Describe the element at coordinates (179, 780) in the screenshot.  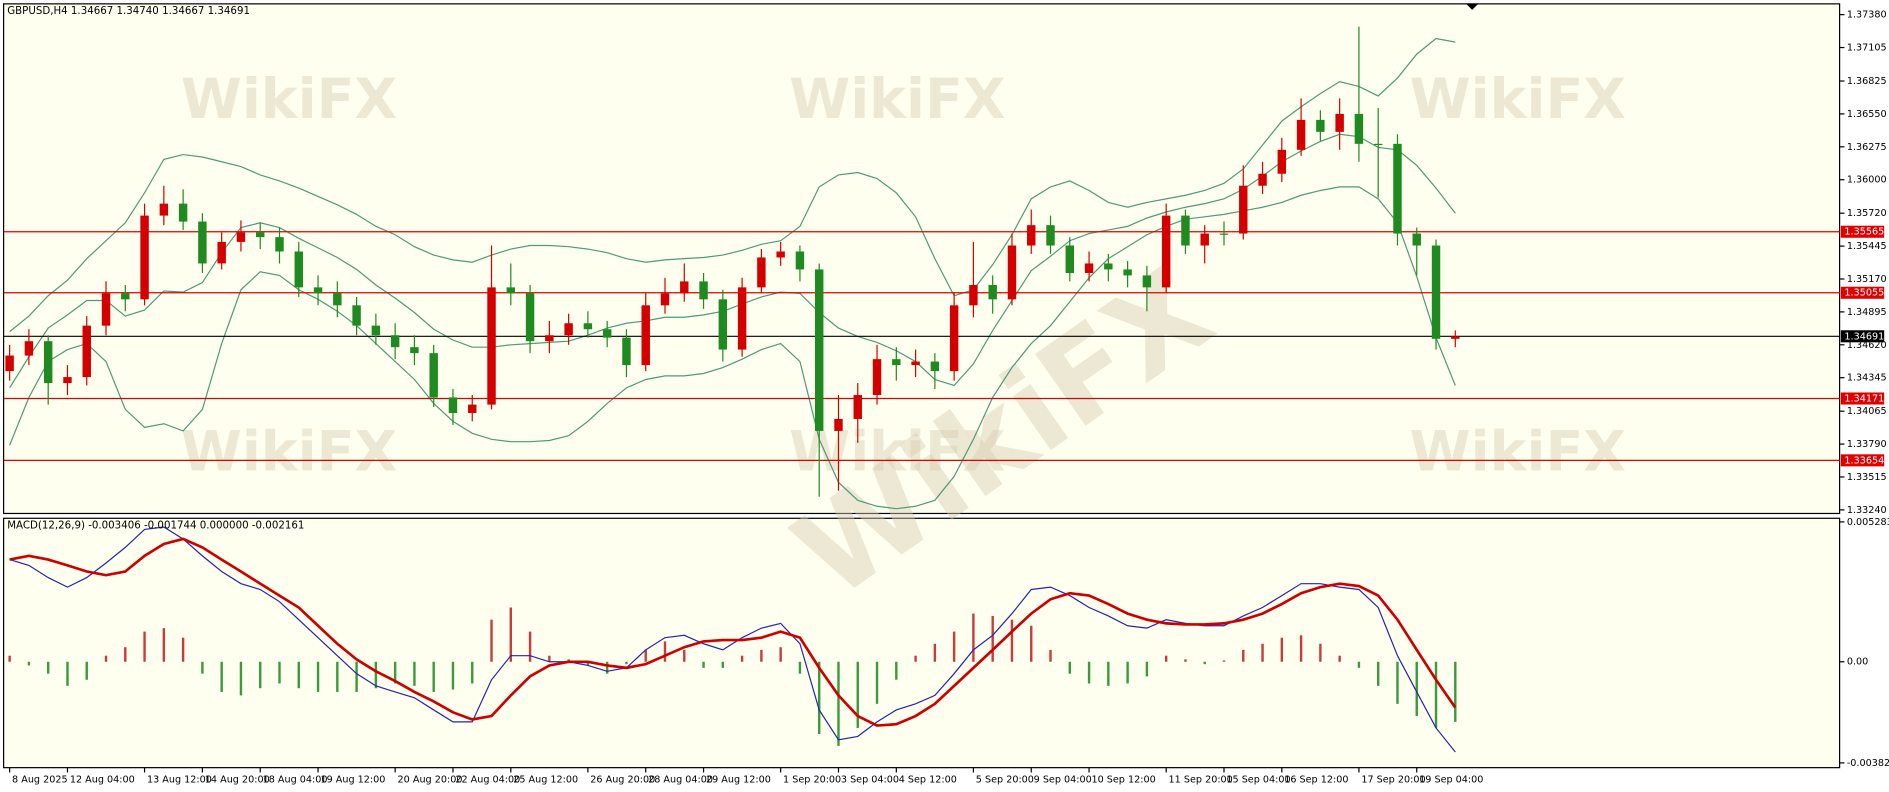
I see `x-tick-label: 13 Aug 12:00` at that location.